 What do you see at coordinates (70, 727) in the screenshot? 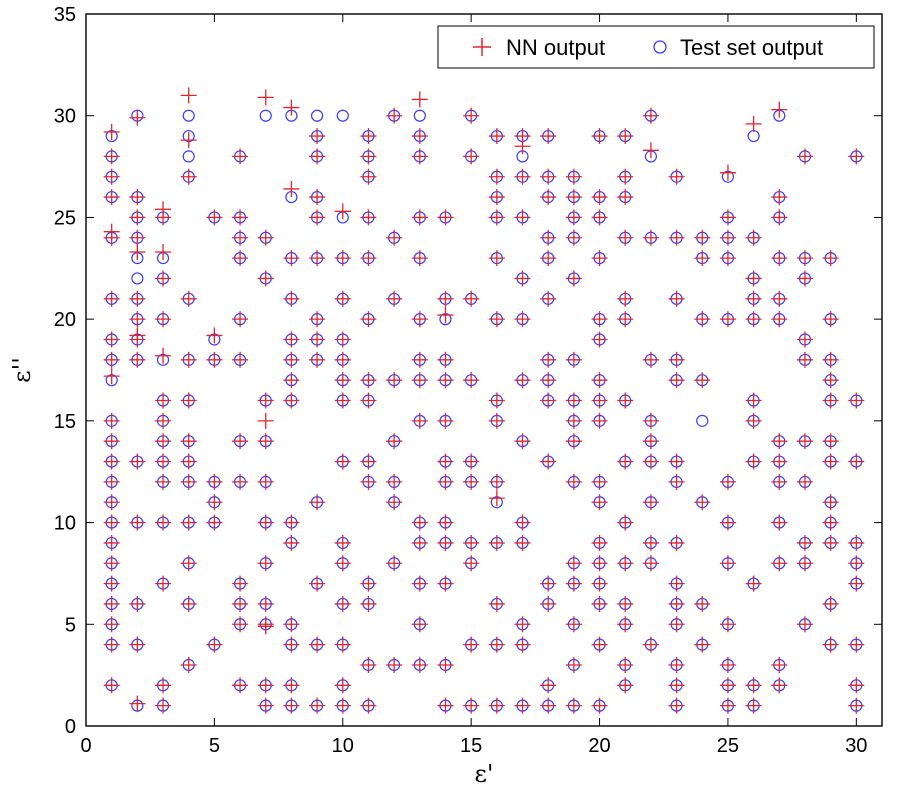
I see `y-tick-label: 0` at bounding box center [70, 727].